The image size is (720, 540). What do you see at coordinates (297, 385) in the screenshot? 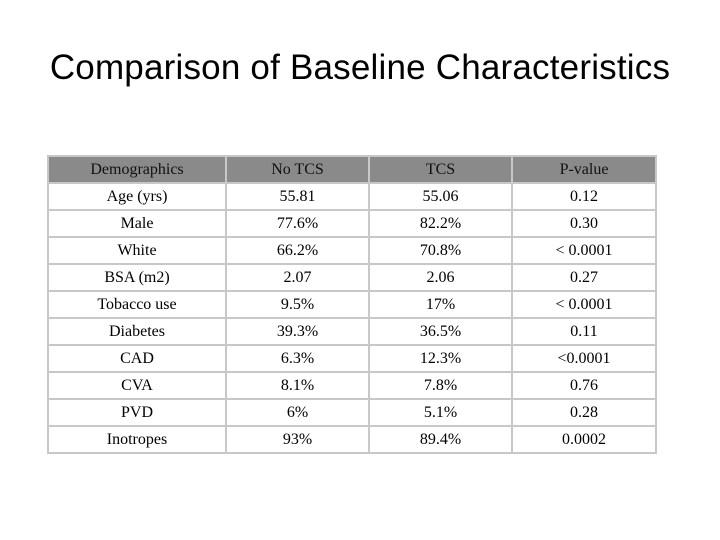
I see `no-tcs-value: 8.1%` at bounding box center [297, 385].